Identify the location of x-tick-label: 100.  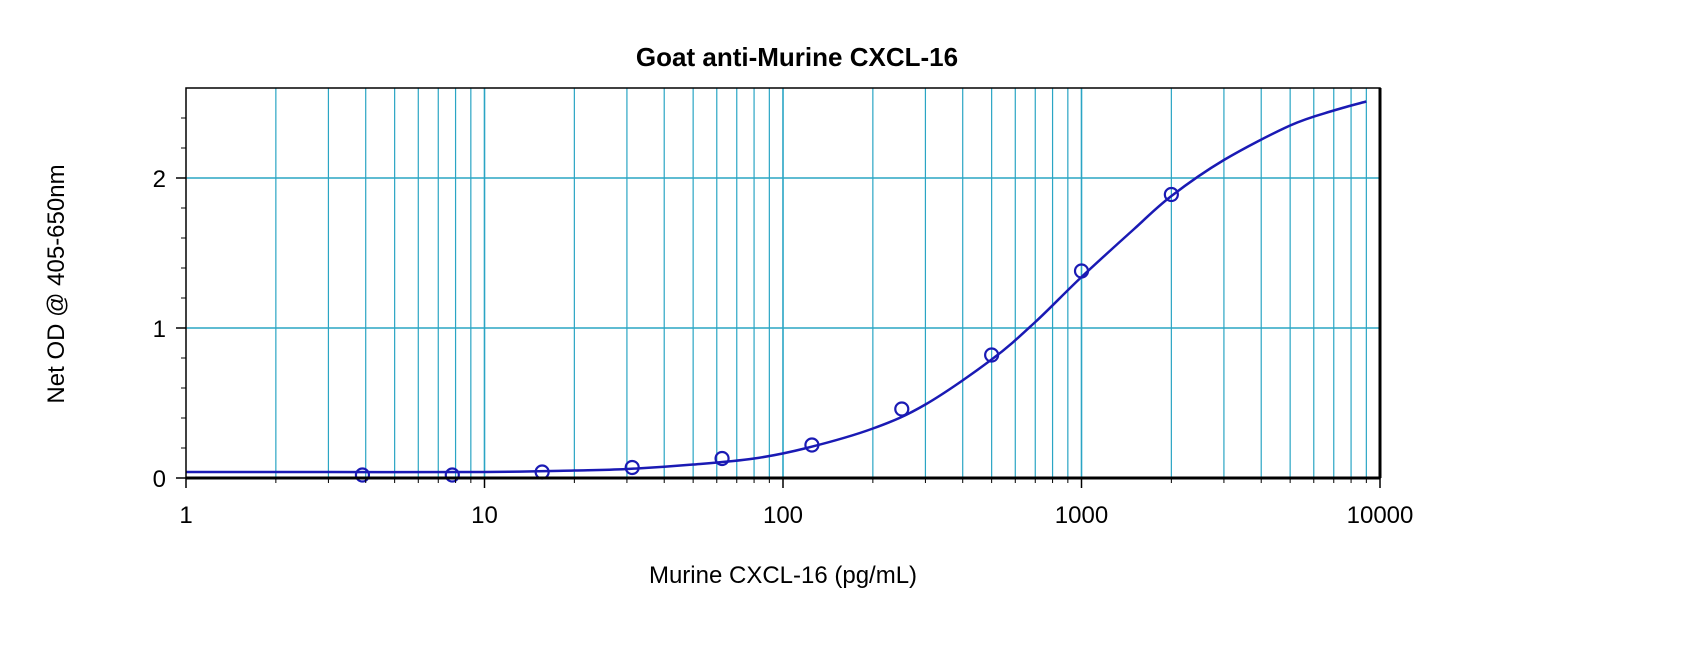
(783, 515).